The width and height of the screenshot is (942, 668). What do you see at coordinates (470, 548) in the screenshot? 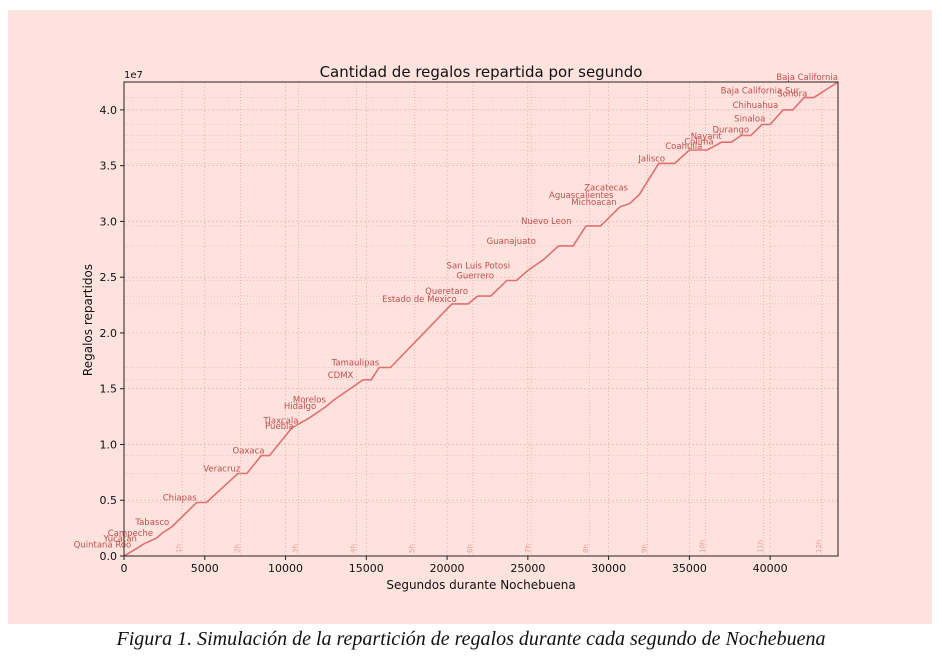
I see `hour-label: 6h` at bounding box center [470, 548].